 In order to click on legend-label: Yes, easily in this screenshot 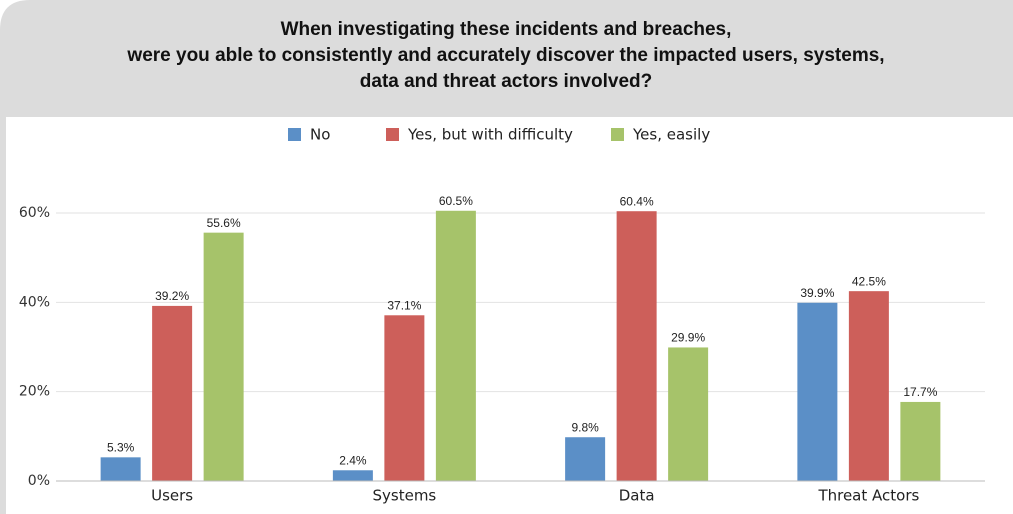, I will do `click(671, 135)`.